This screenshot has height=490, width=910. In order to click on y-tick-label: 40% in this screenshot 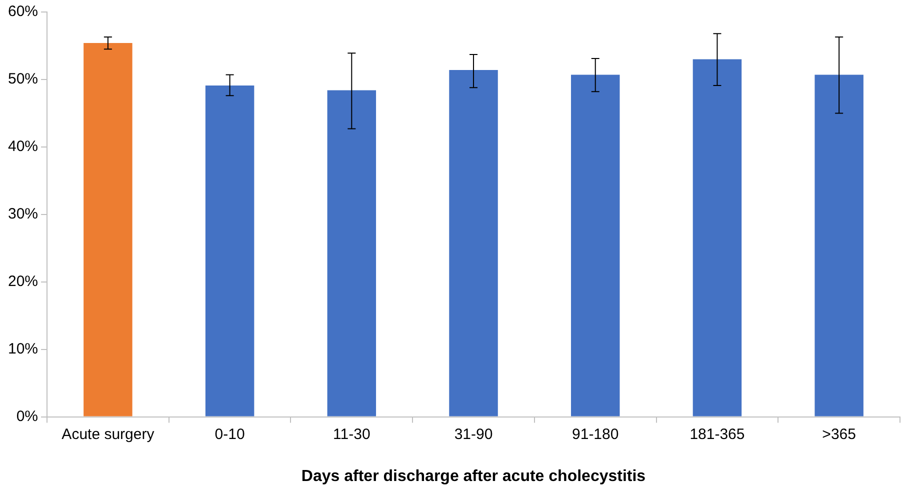, I will do `click(23, 147)`.